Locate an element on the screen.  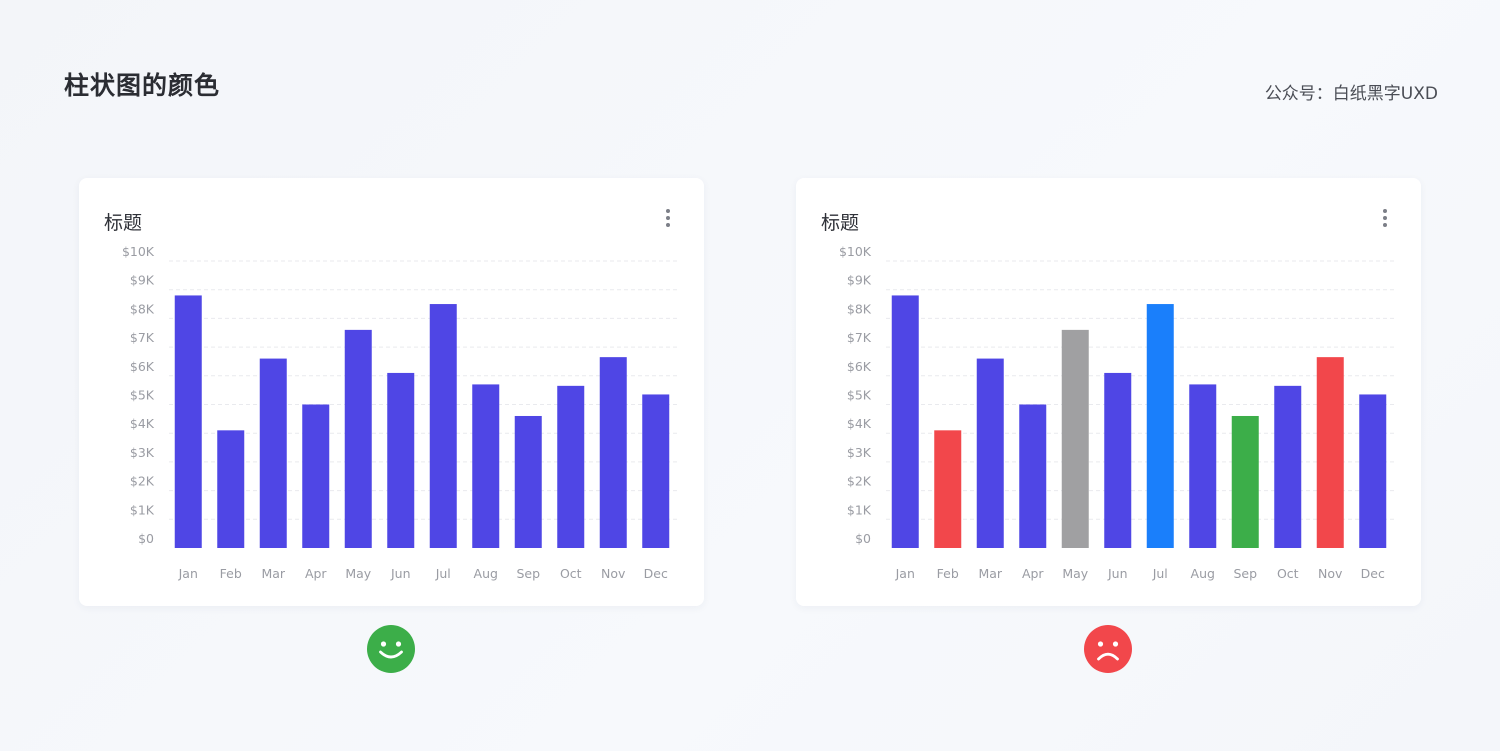
smiley-sad-icon is located at coordinates (1108, 649).